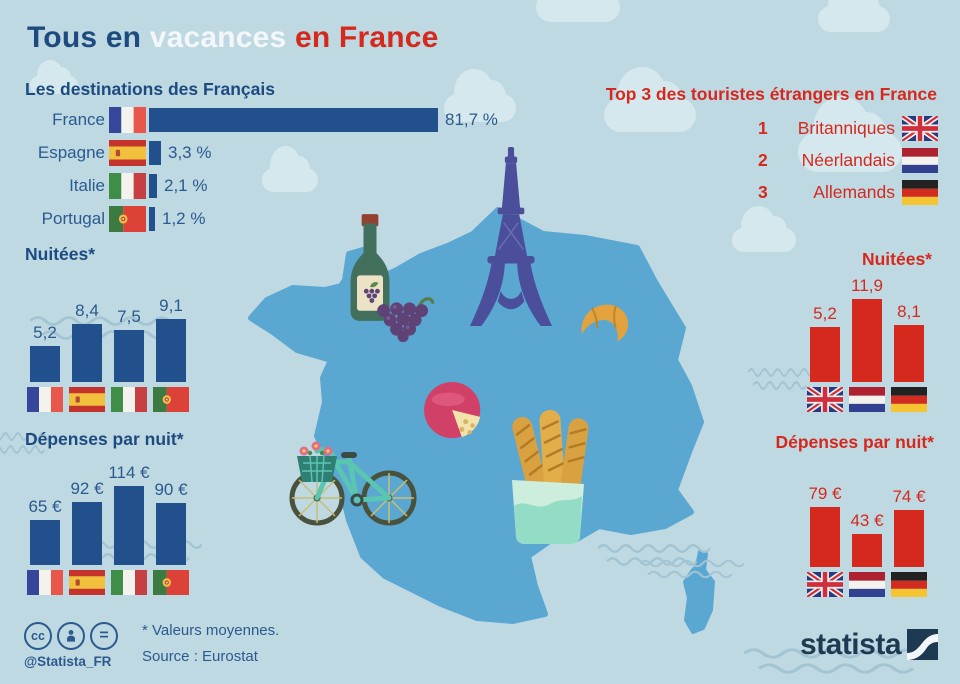  Describe the element at coordinates (353, 483) in the screenshot. I see `bicycle-illustration` at that location.